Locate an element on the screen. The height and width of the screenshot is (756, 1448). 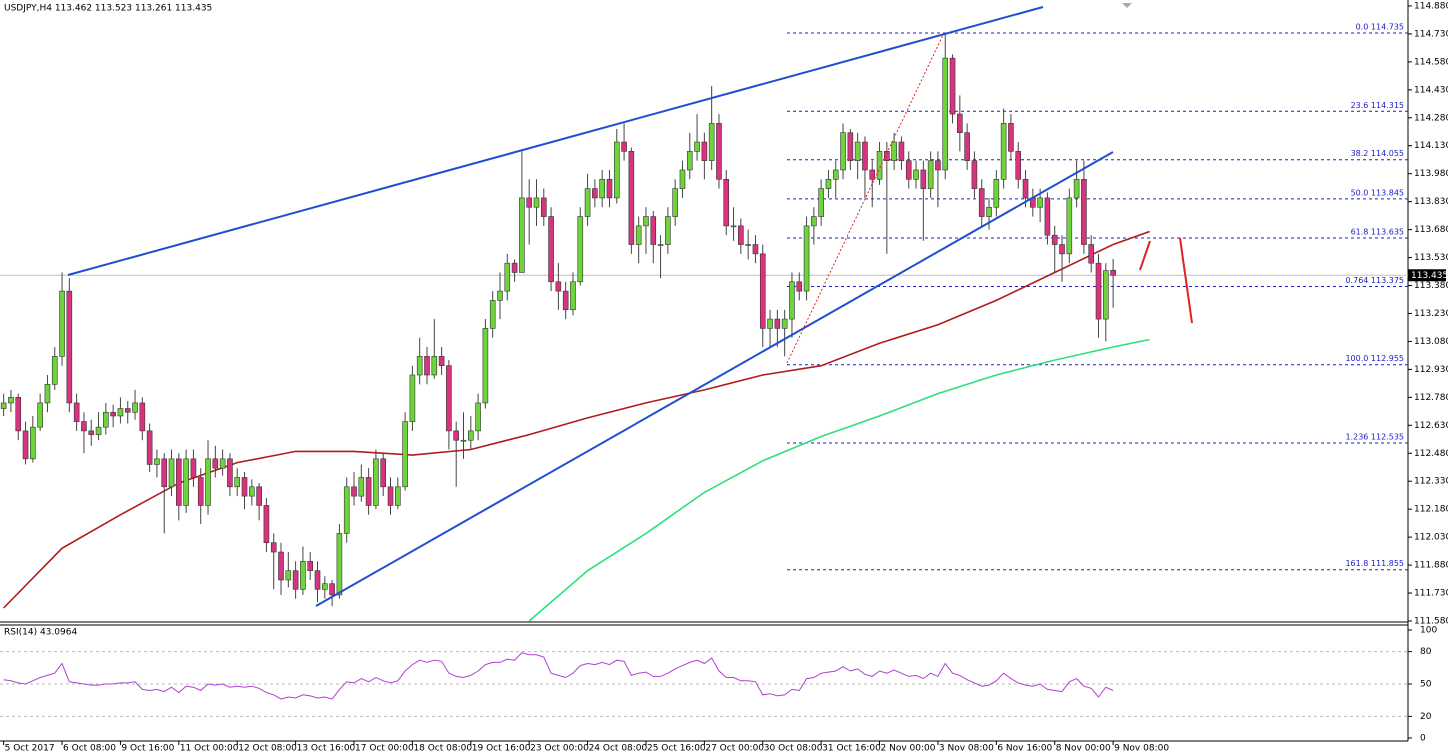
y-tick-label: 114.580 is located at coordinates (1431, 62).